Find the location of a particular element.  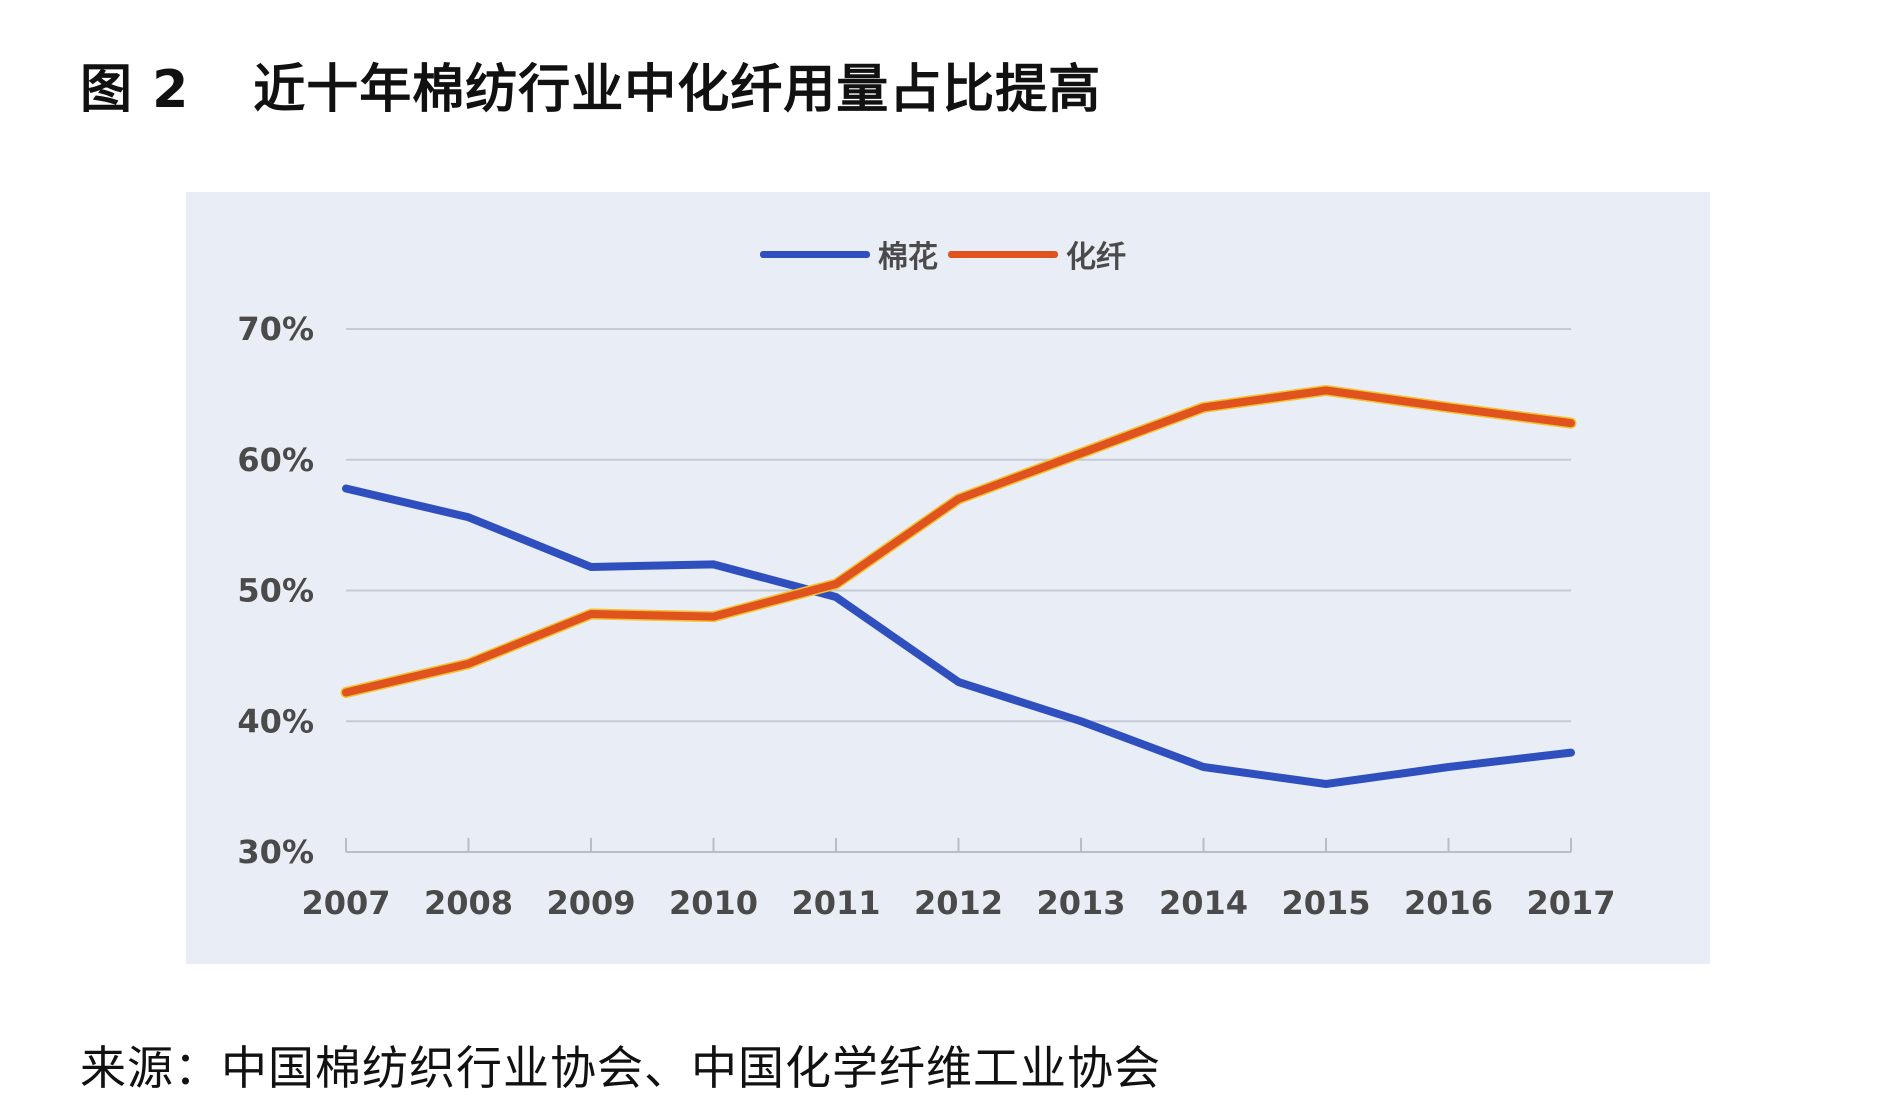

data-point-cotton-2007 is located at coordinates (346, 489).